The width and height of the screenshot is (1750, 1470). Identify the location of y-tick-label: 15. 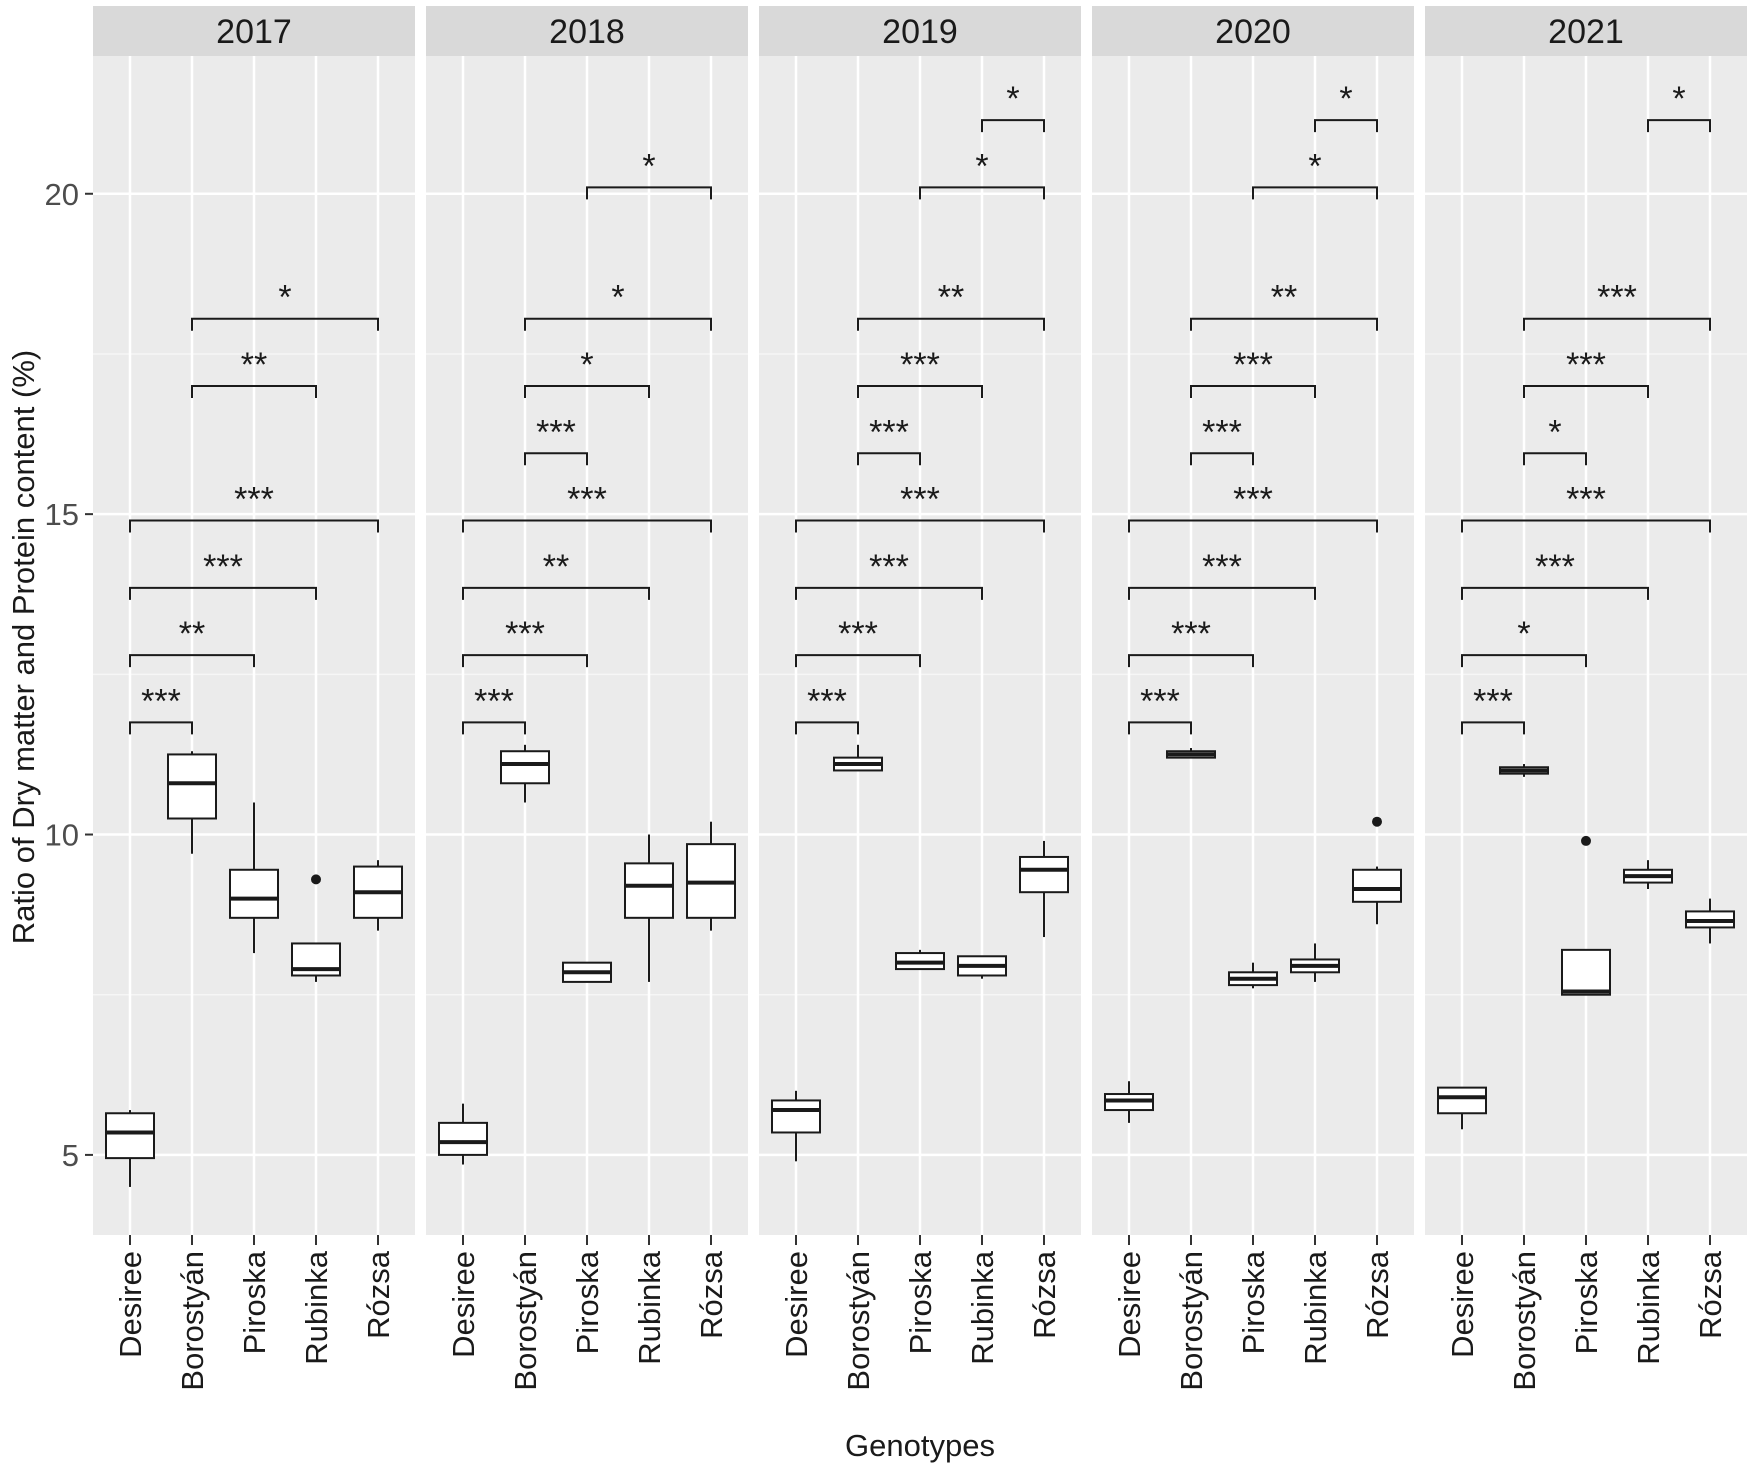
(62, 514).